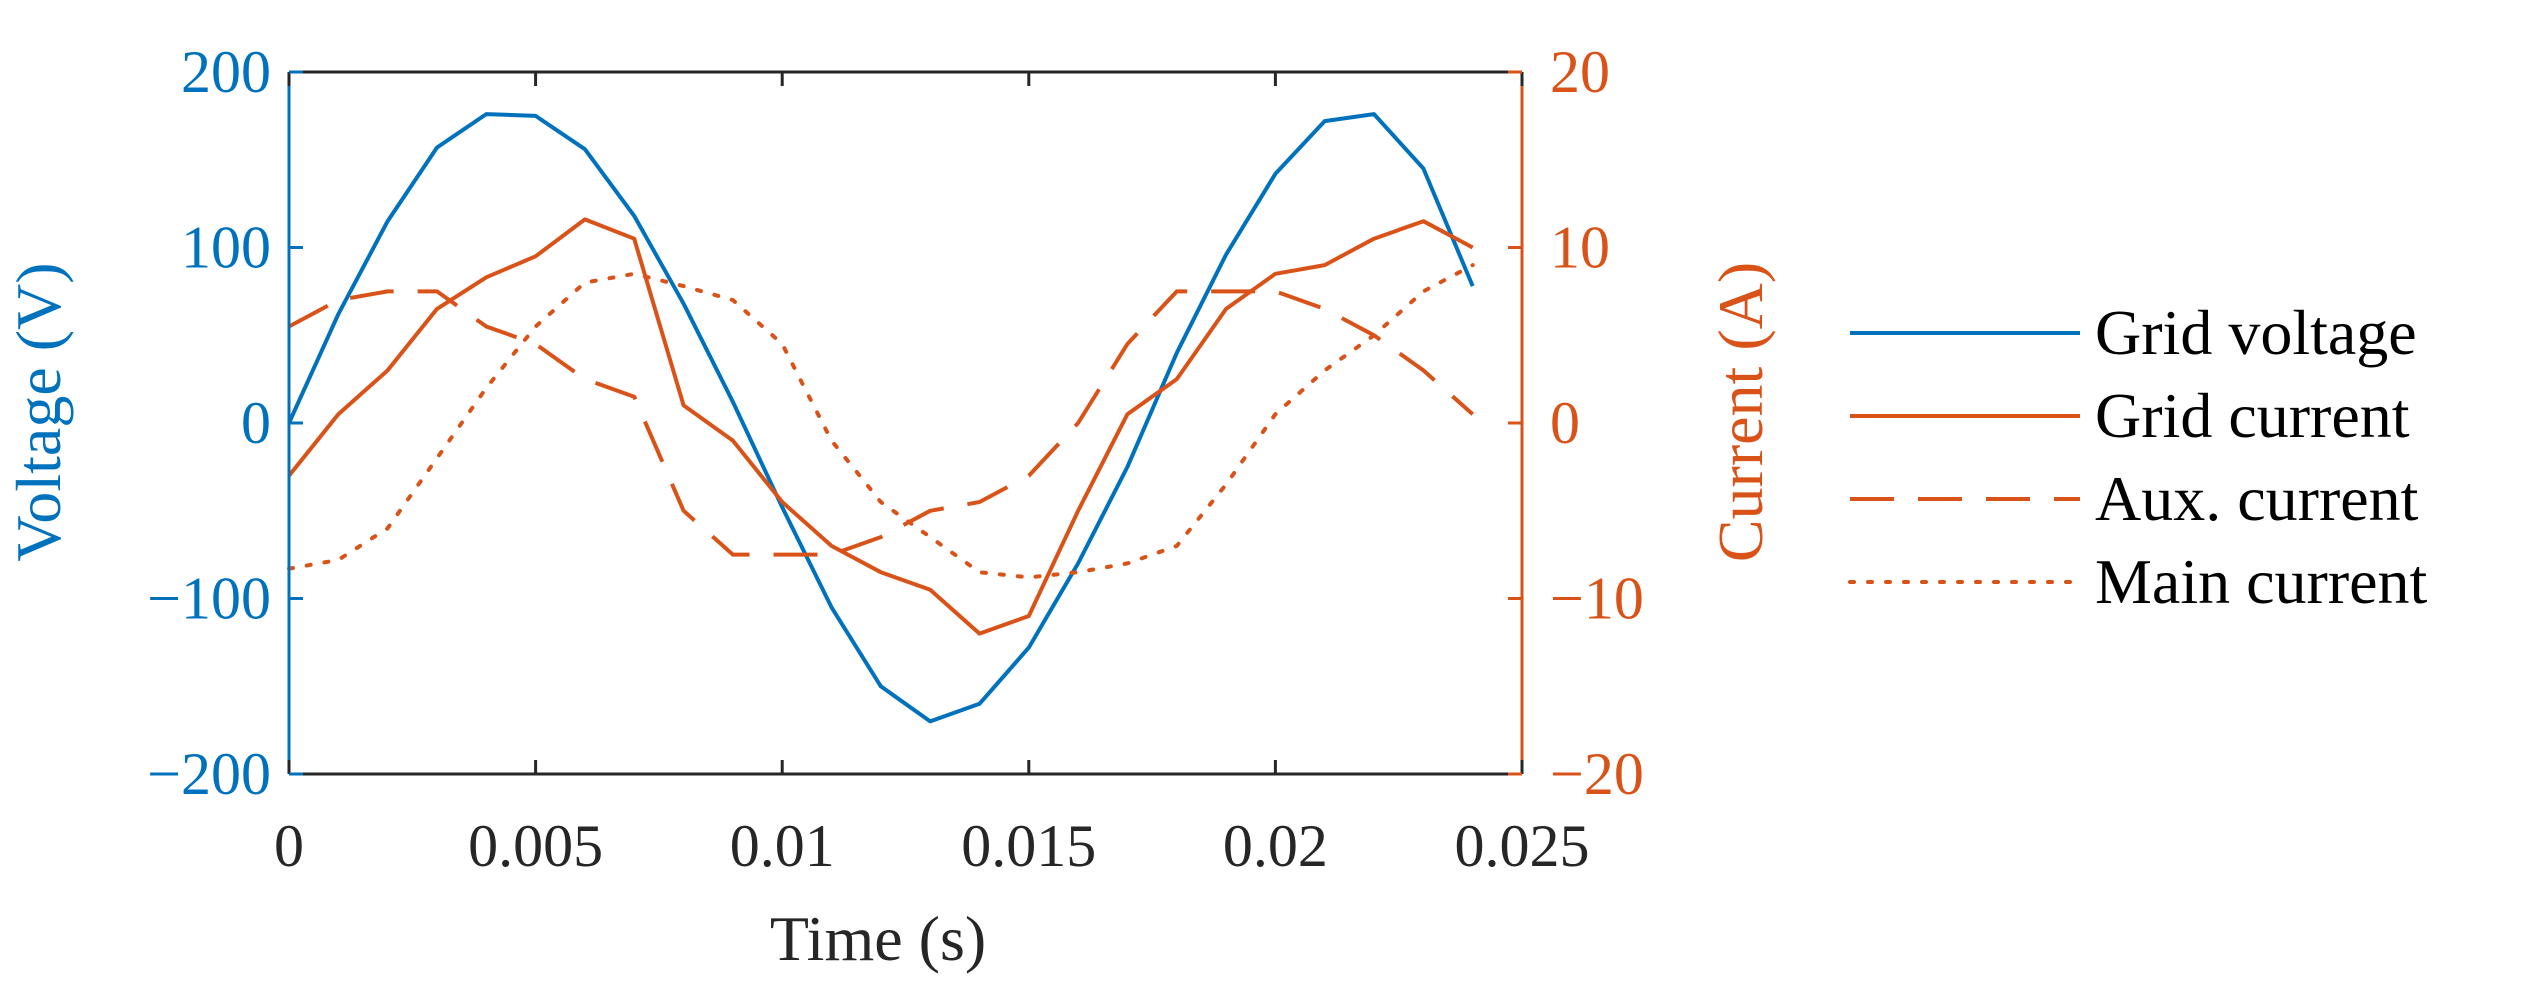  What do you see at coordinates (878, 938) in the screenshot?
I see `x-axis-label: Time (s)` at bounding box center [878, 938].